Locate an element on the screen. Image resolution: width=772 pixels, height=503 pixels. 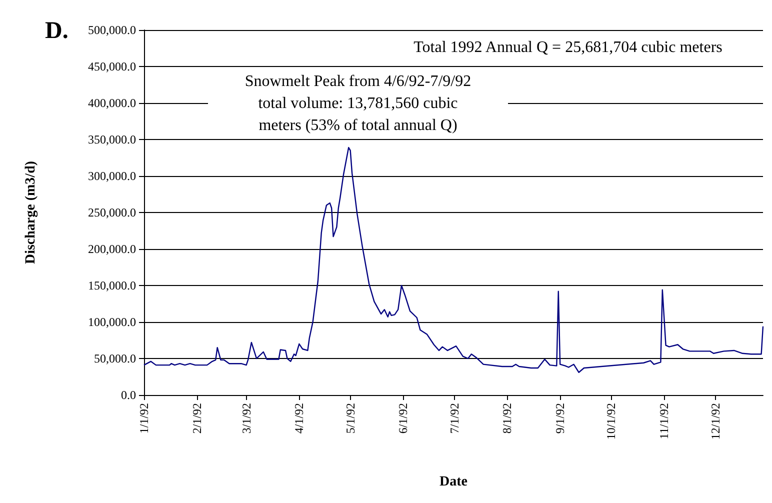
y-tick-label: 50,000.0 is located at coordinates (115, 359).